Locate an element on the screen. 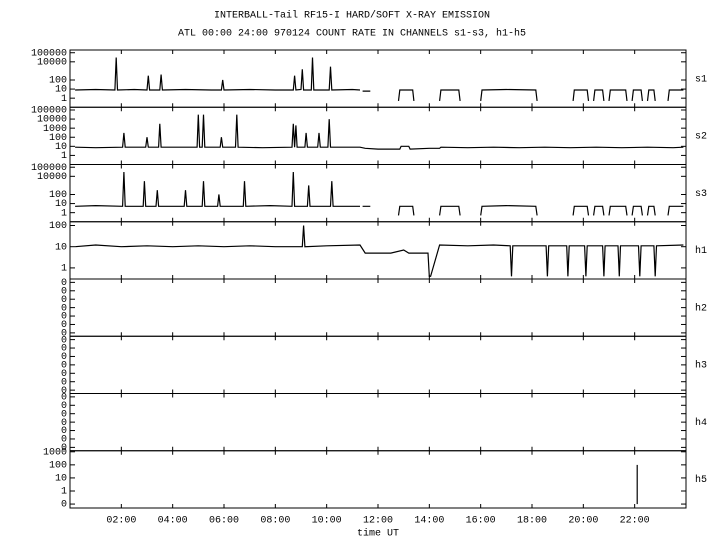  x-tick-label: 06:00 is located at coordinates (224, 521).